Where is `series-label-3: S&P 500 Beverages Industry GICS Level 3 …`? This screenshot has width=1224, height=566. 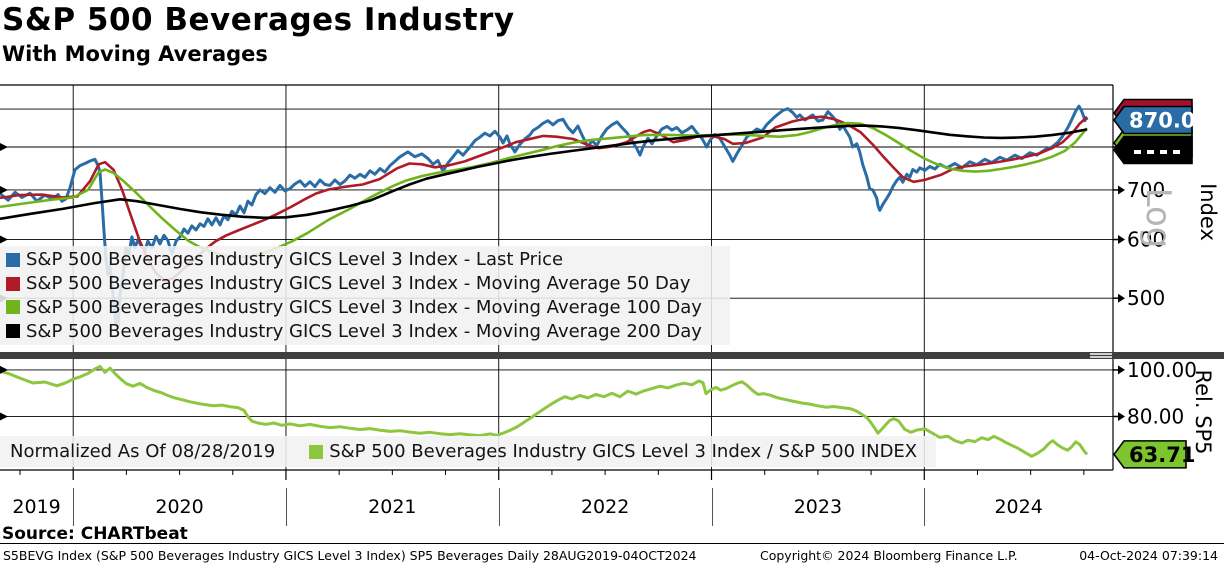 series-label-3: S&P 500 Beverages Industry GICS Level 3 … is located at coordinates (364, 331).